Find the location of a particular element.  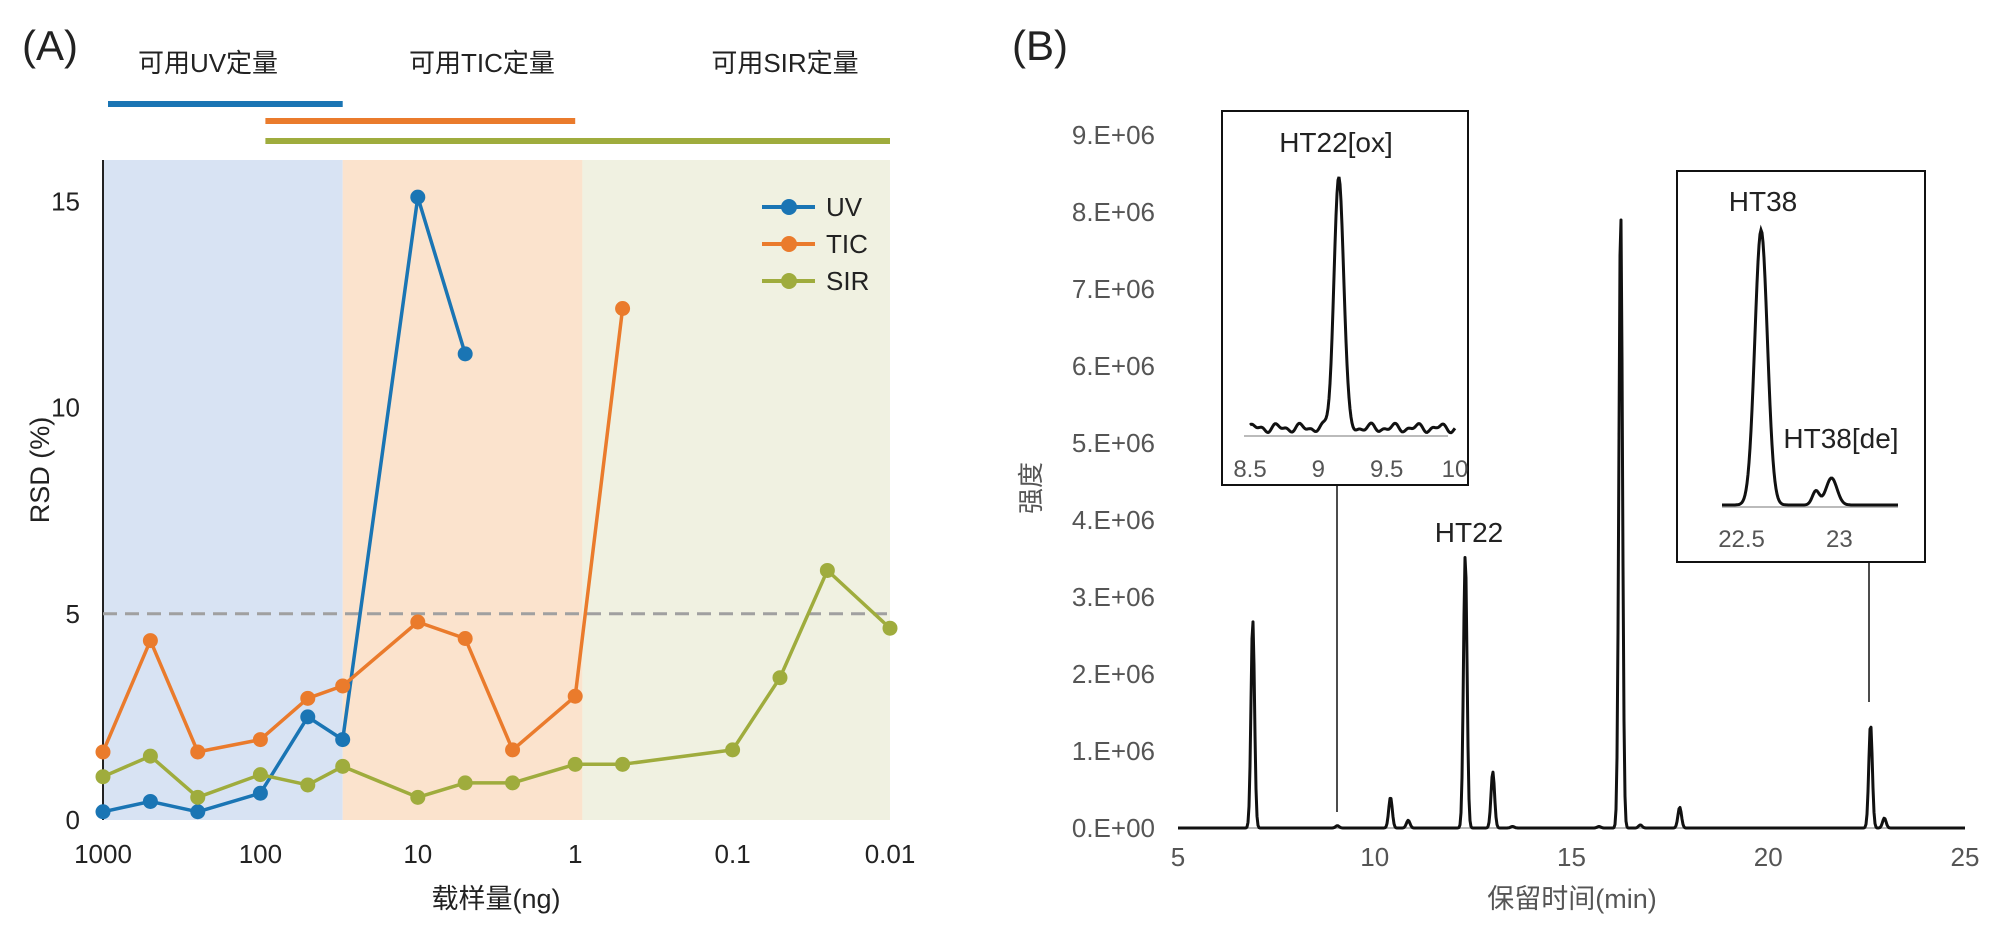

range-label-uv: 可用UV定量 is located at coordinates (208, 63).